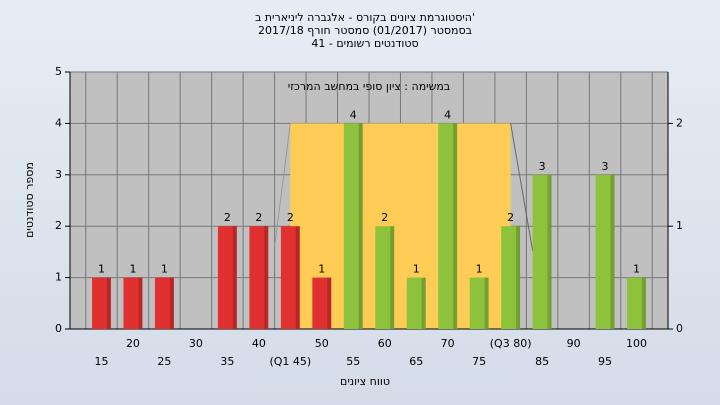  I want to click on y-tick-label: 1, so click(58, 277).